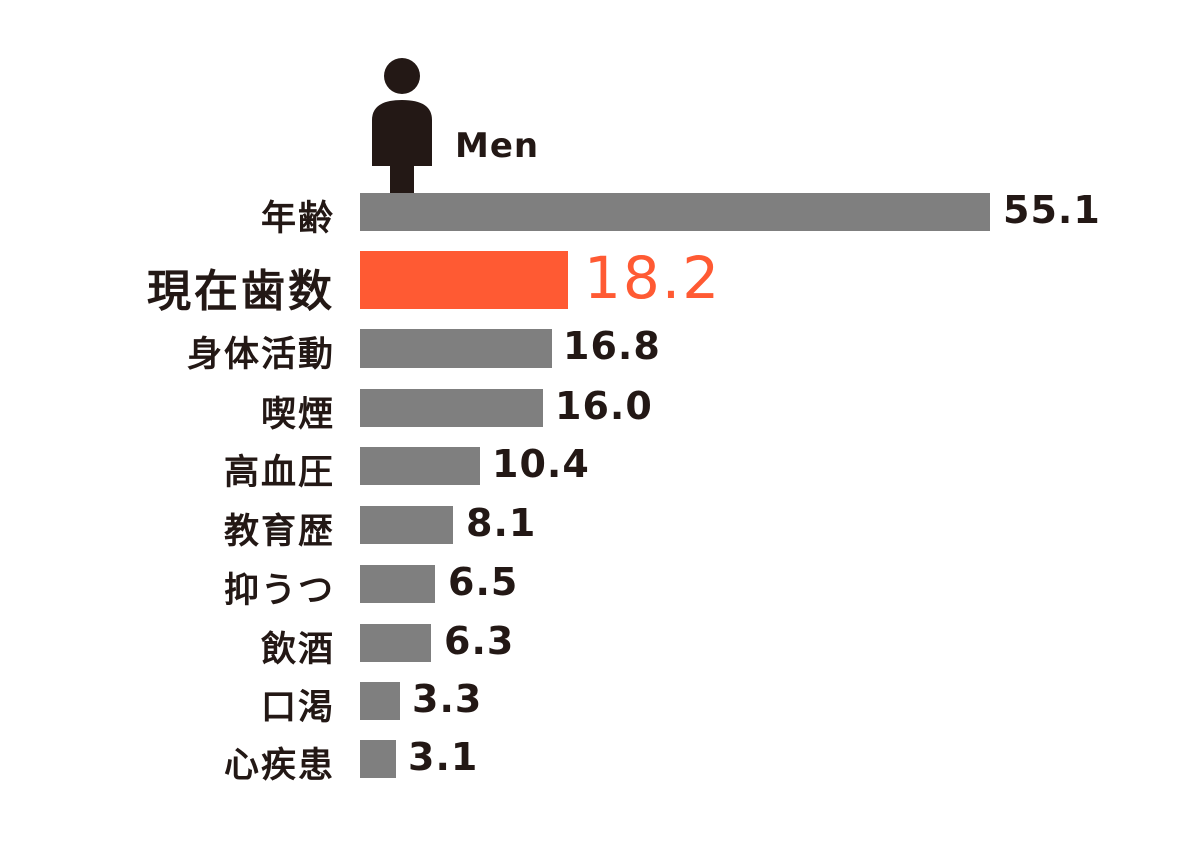 The image size is (1200, 850). What do you see at coordinates (260, 355) in the screenshot?
I see `category-label: 身体活動` at bounding box center [260, 355].